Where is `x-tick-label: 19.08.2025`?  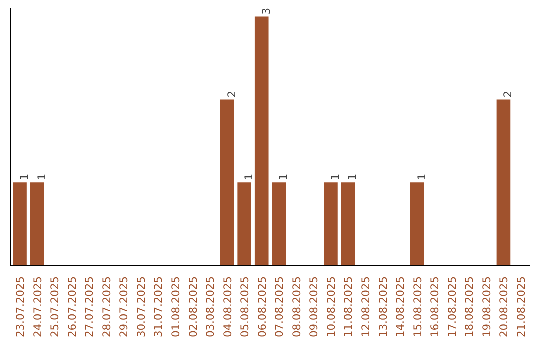
x-tick-label: 19.08.2025 is located at coordinates (487, 307).